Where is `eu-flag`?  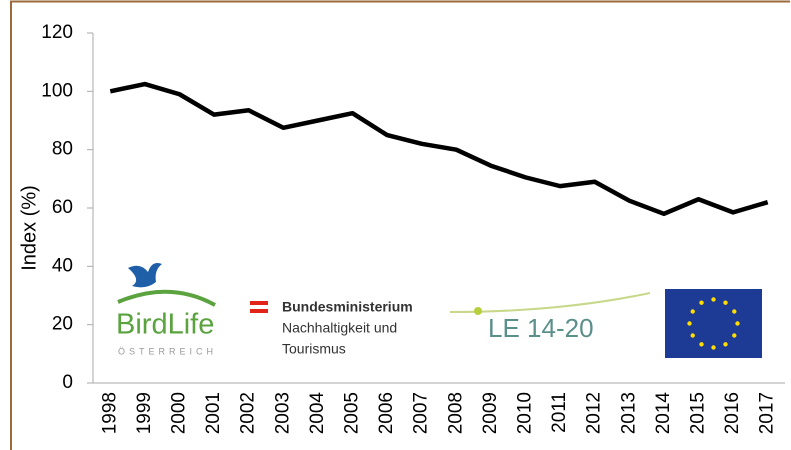
eu-flag is located at coordinates (713, 323).